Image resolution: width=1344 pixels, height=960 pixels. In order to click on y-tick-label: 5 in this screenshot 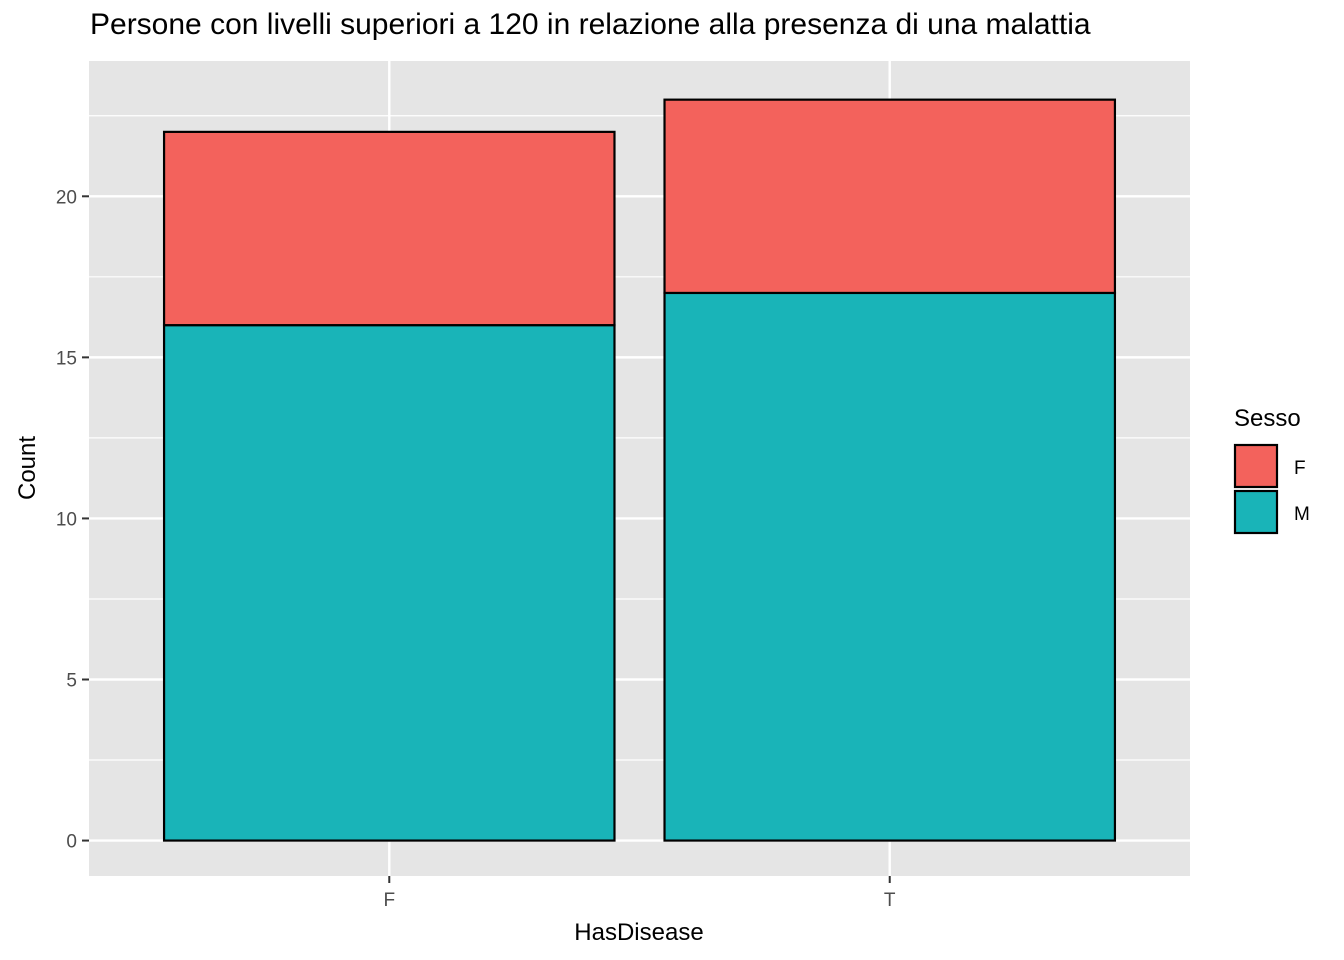, I will do `click(71, 680)`.